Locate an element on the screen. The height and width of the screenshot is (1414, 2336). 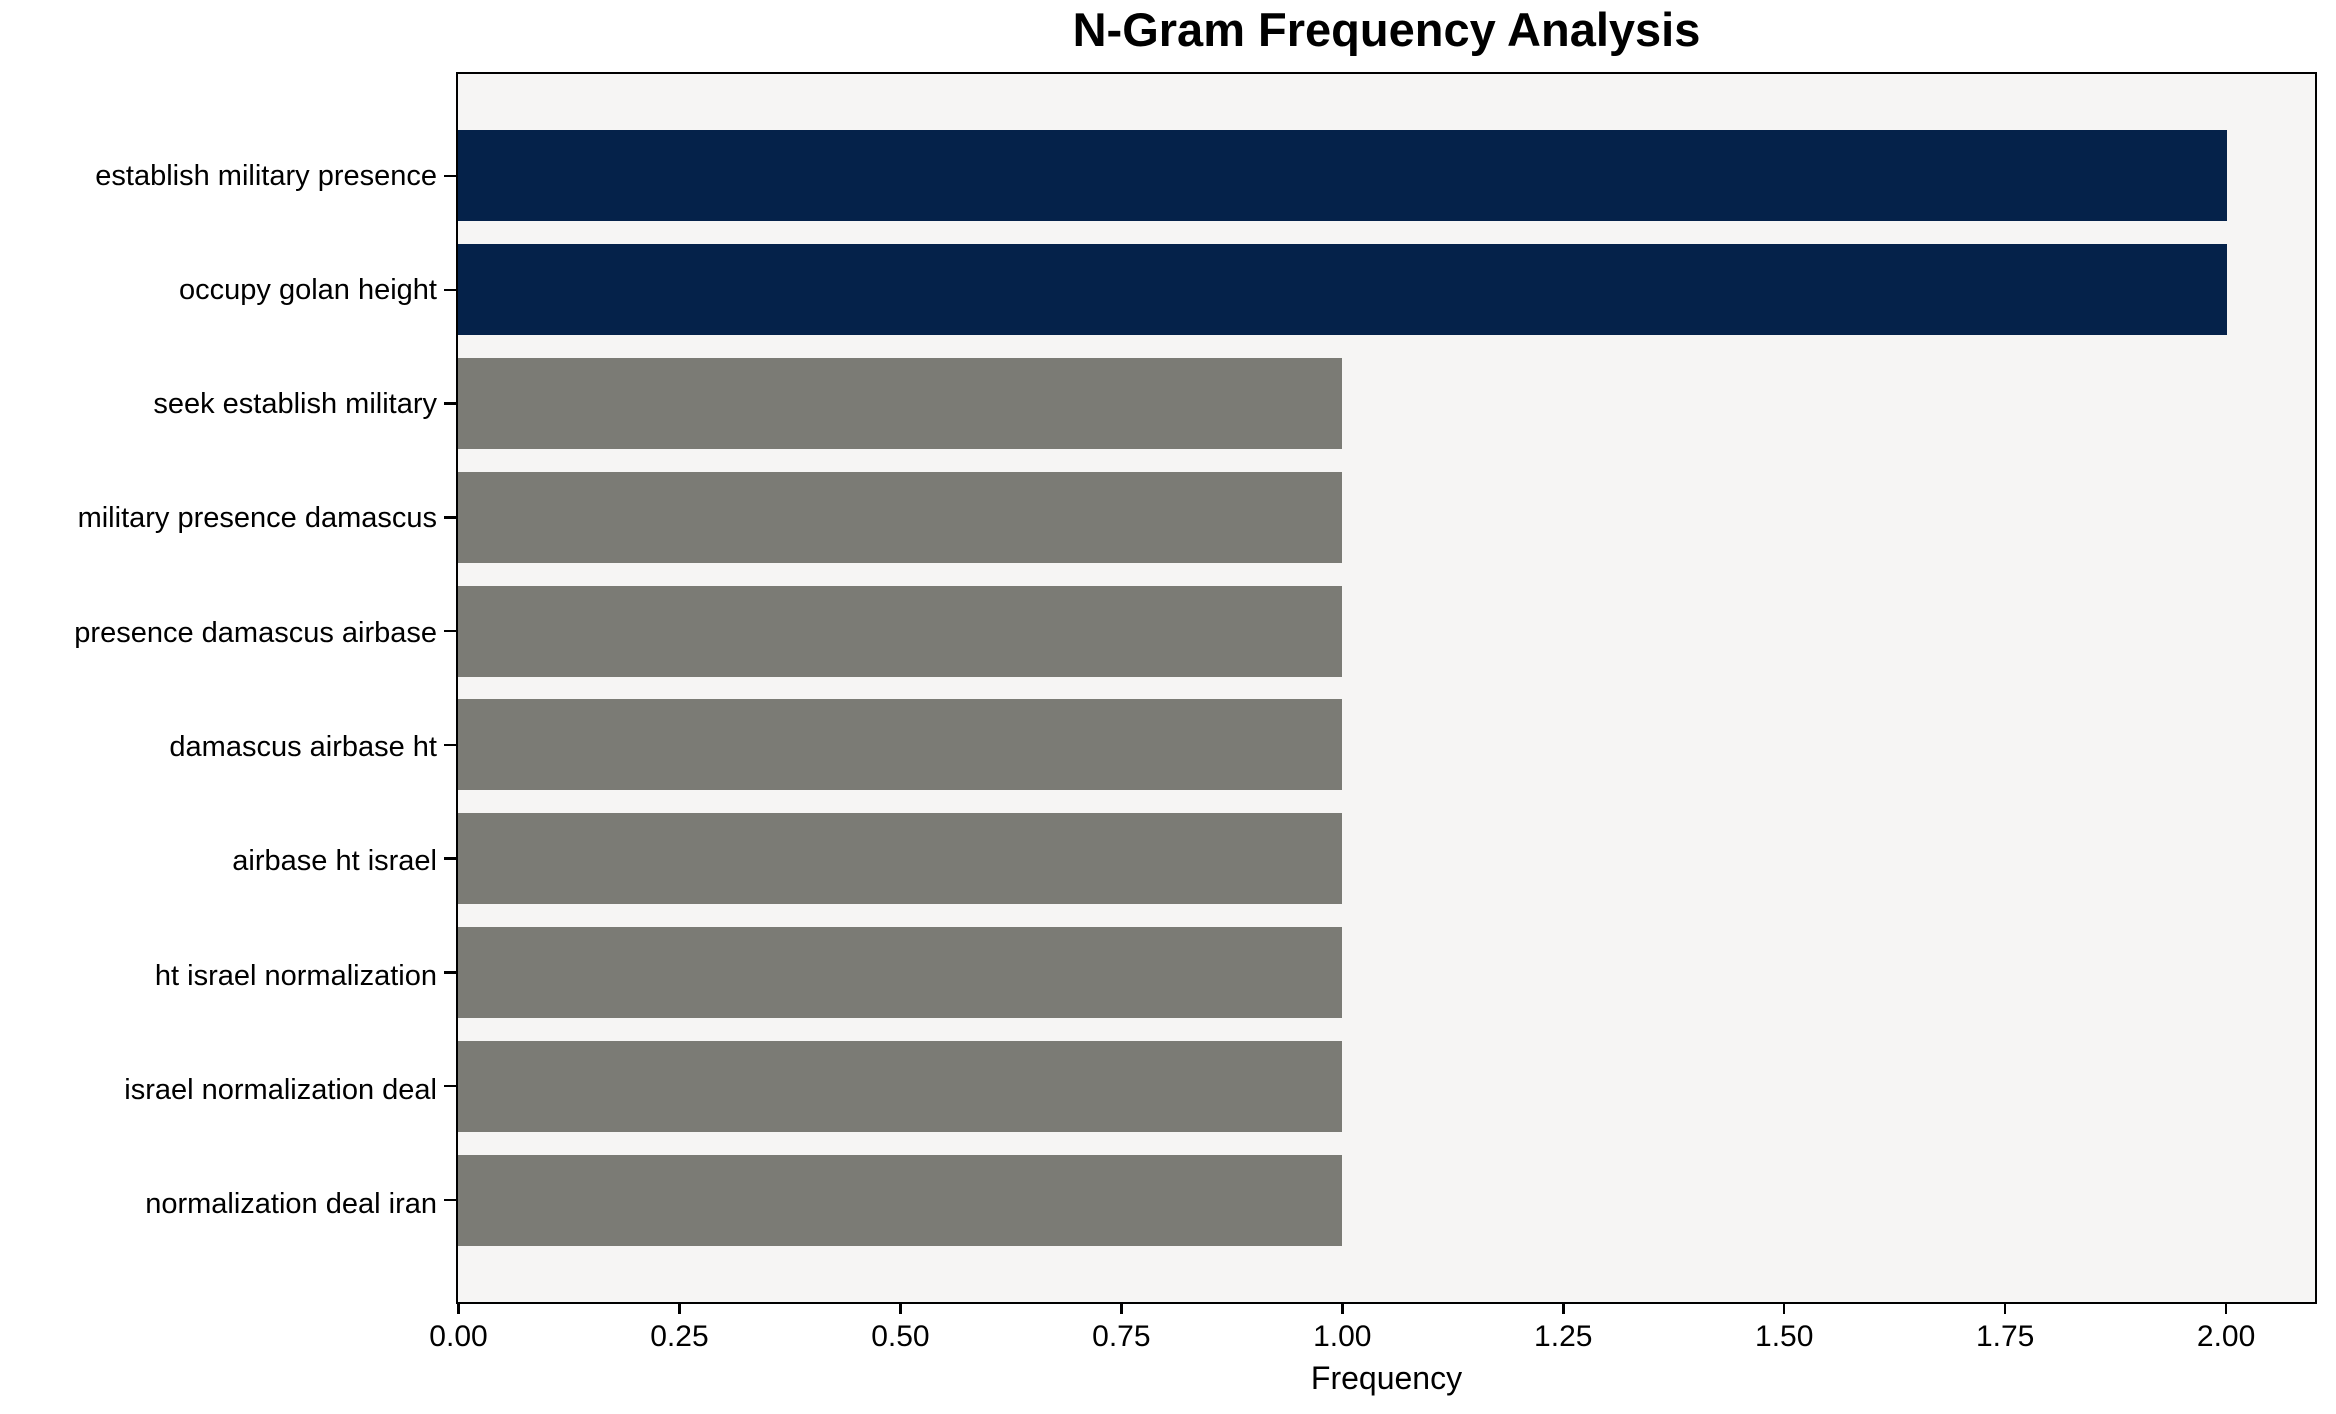
x-axis-title: Frequency is located at coordinates (1386, 1378).